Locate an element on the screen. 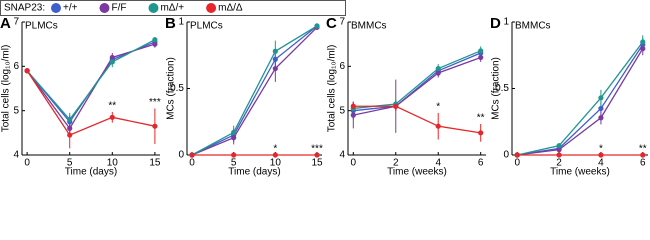 The width and height of the screenshot is (650, 240). legend-box is located at coordinates (173, 8).